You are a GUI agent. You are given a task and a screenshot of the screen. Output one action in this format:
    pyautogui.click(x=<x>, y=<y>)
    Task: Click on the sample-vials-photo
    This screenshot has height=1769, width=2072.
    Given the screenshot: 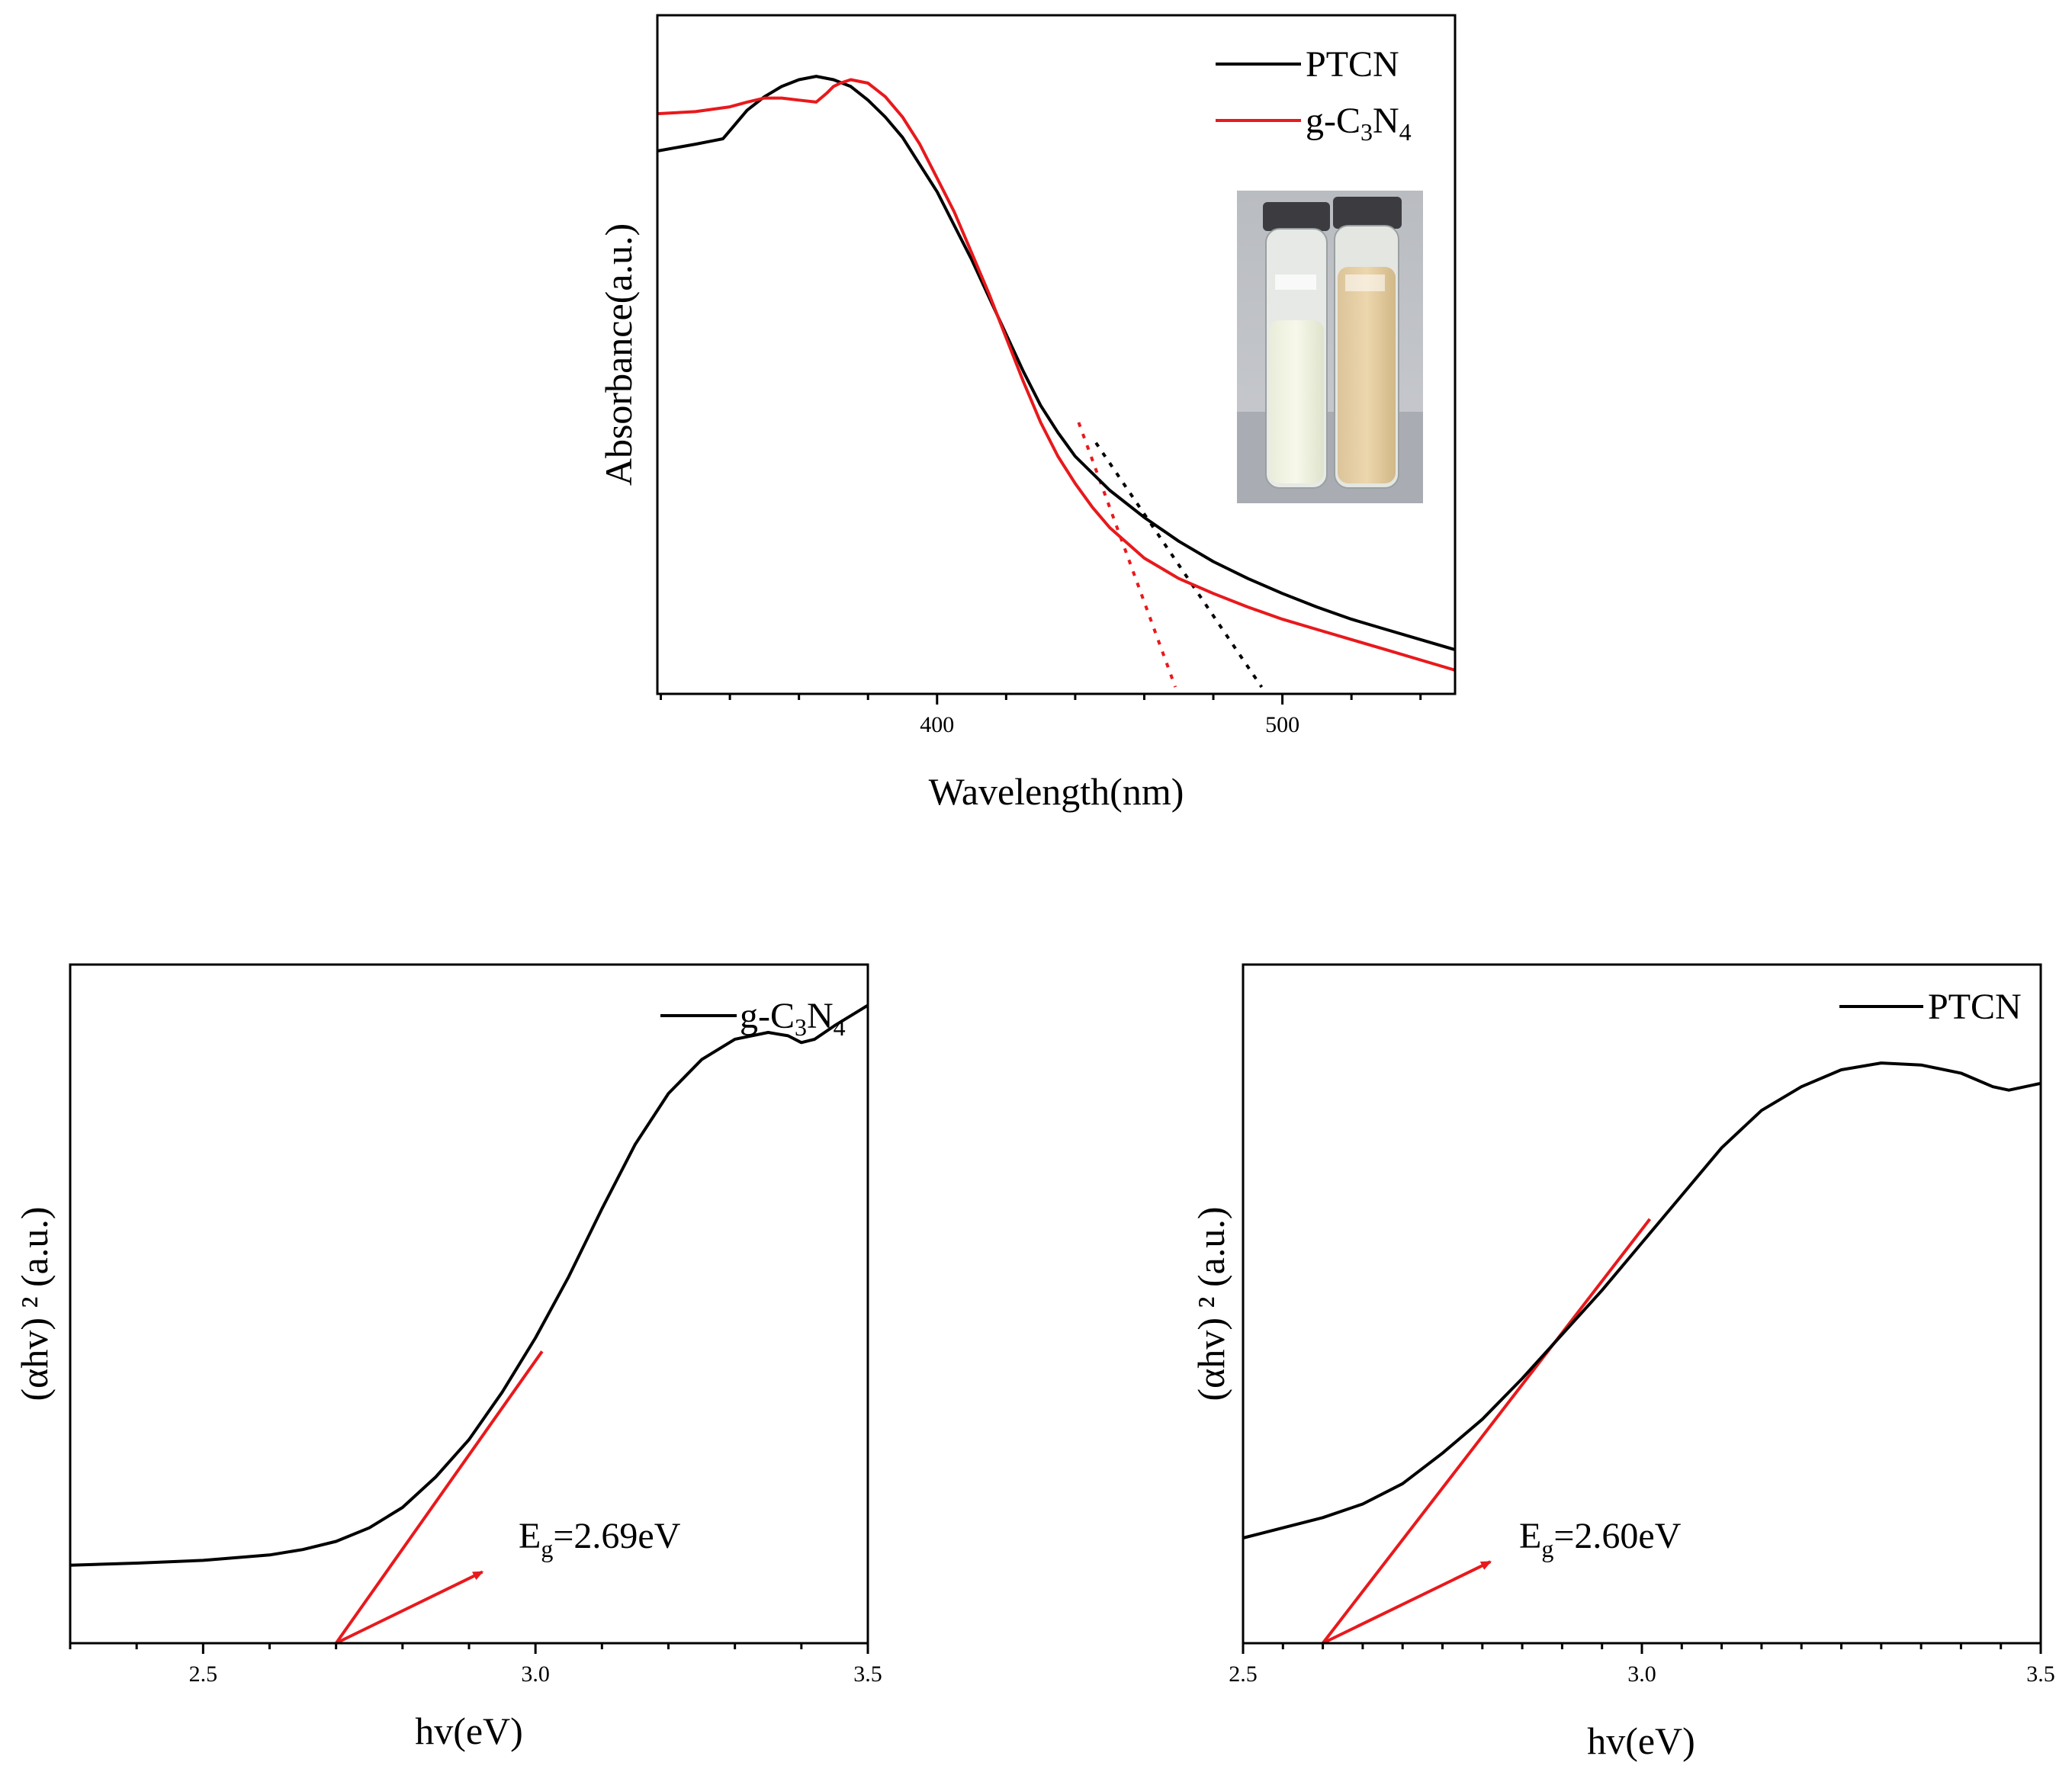 What is the action you would take?
    pyautogui.click(x=1330, y=347)
    